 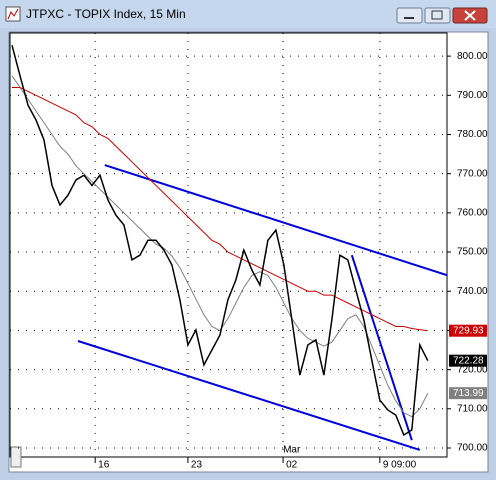 I want to click on x-tick-label: 23, so click(x=197, y=465).